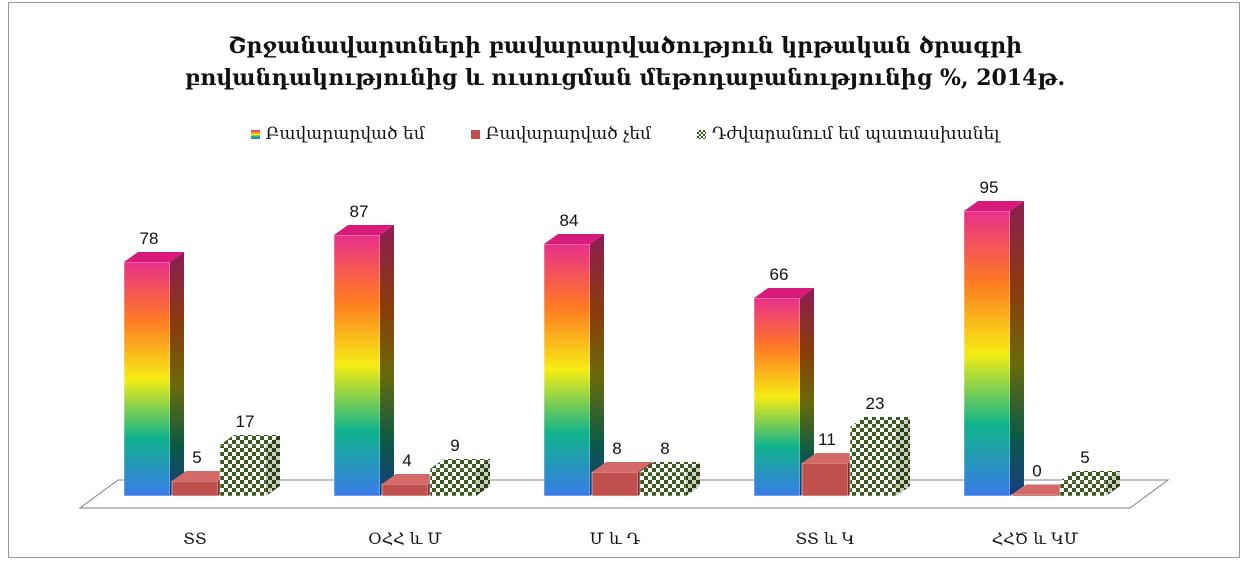  Describe the element at coordinates (1084, 457) in the screenshot. I see `data-label-2-4: 5` at that location.